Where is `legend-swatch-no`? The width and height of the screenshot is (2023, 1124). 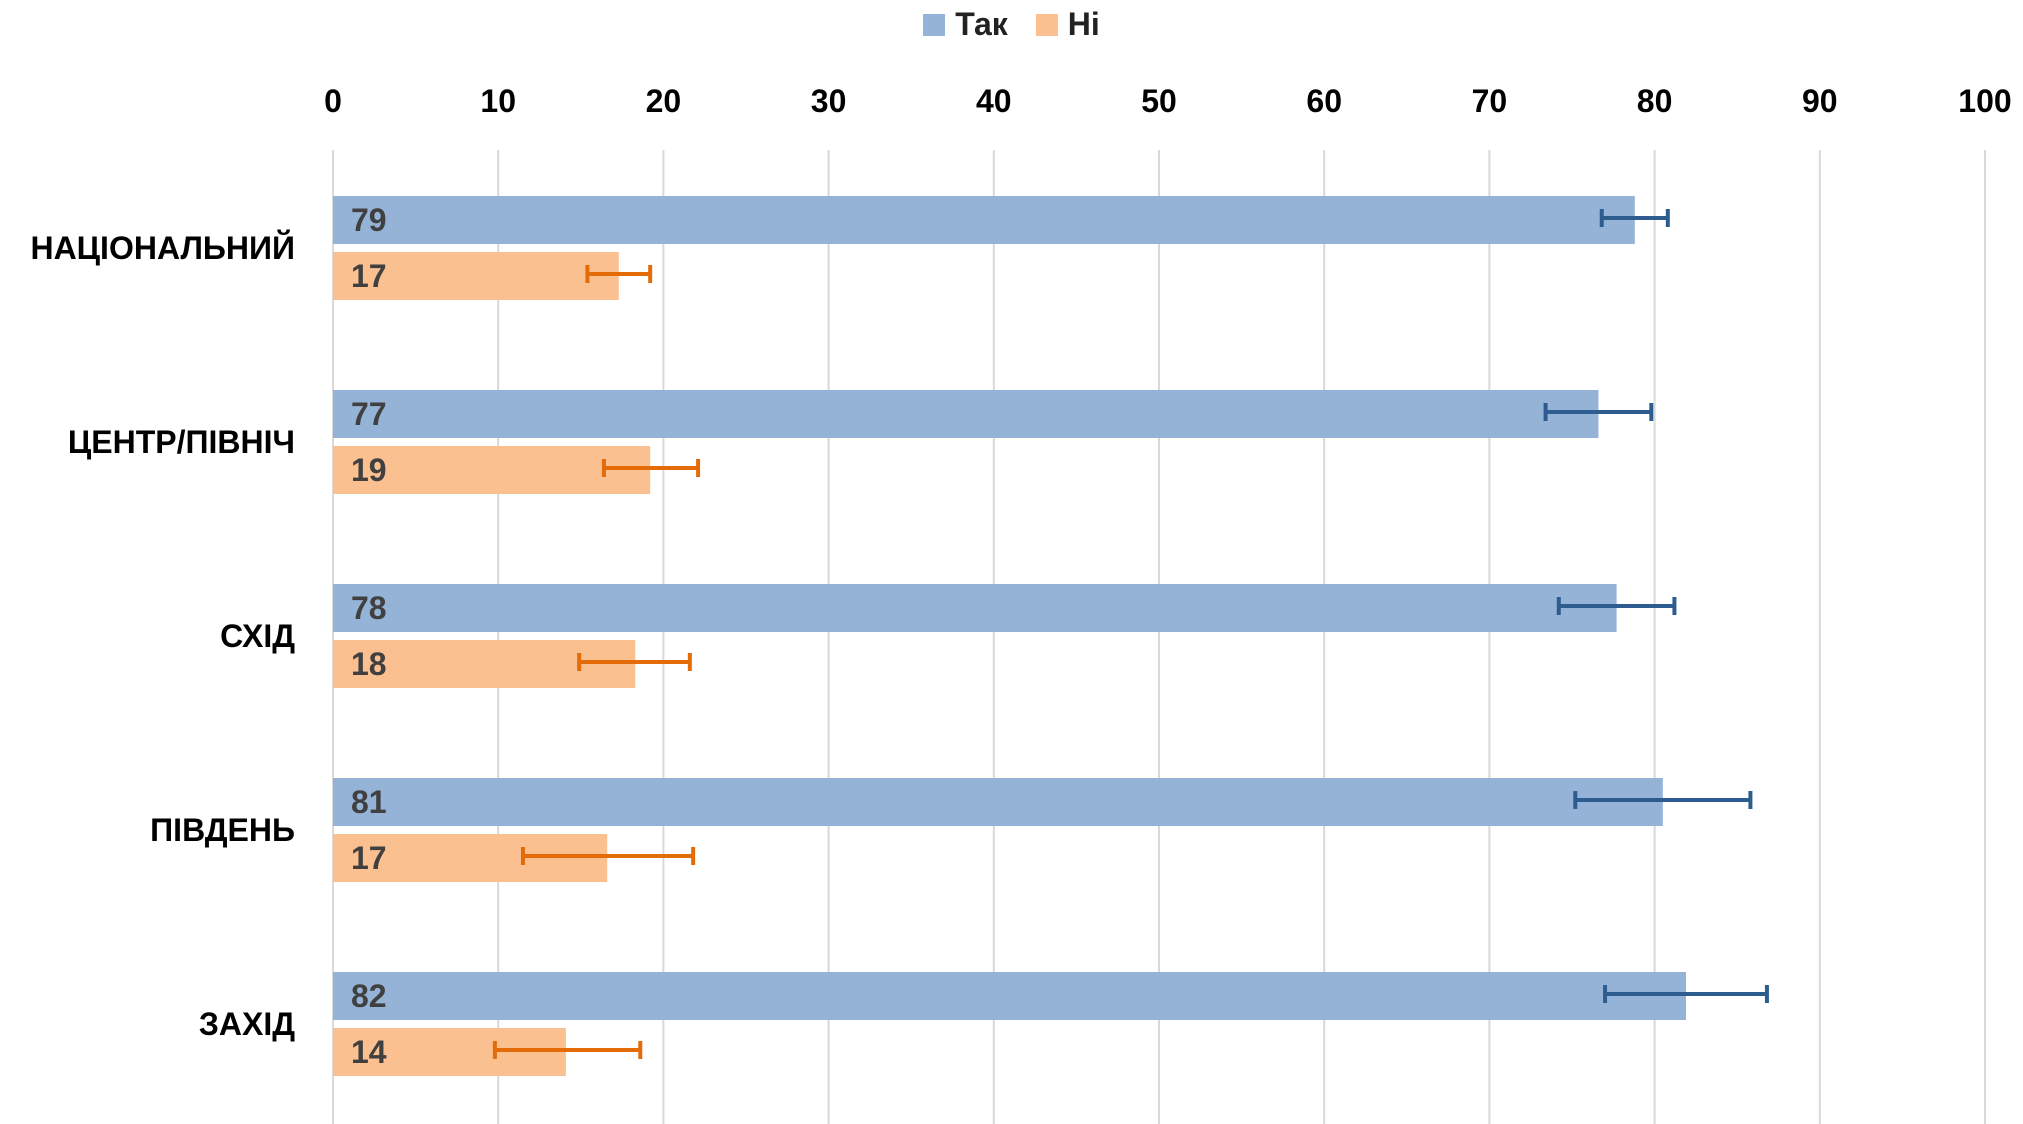
legend-swatch-no is located at coordinates (1046, 24).